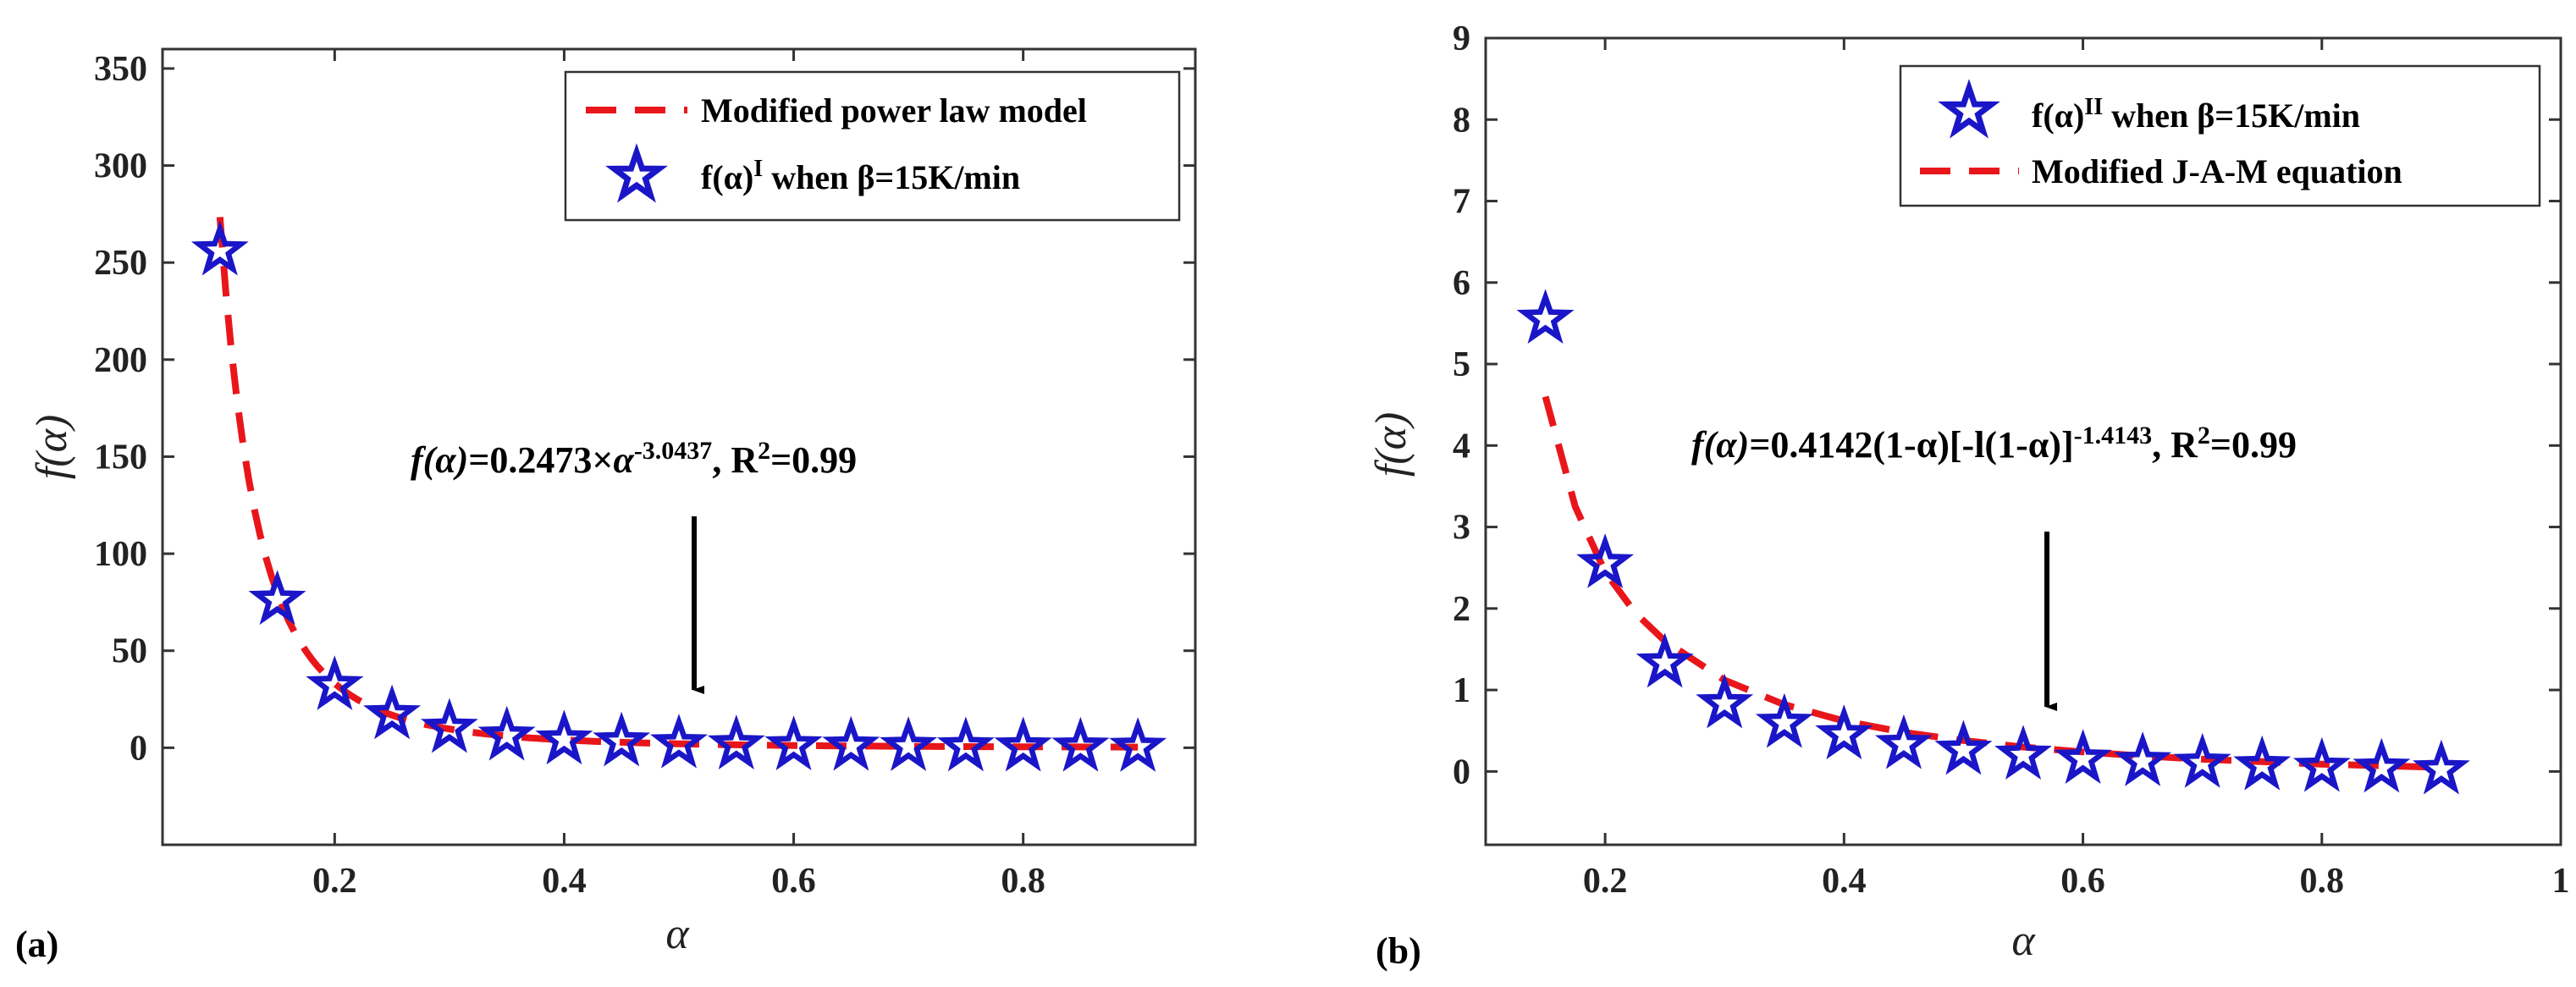 This screenshot has width=2576, height=987. I want to click on ytick-label-b: 5, so click(1462, 364).